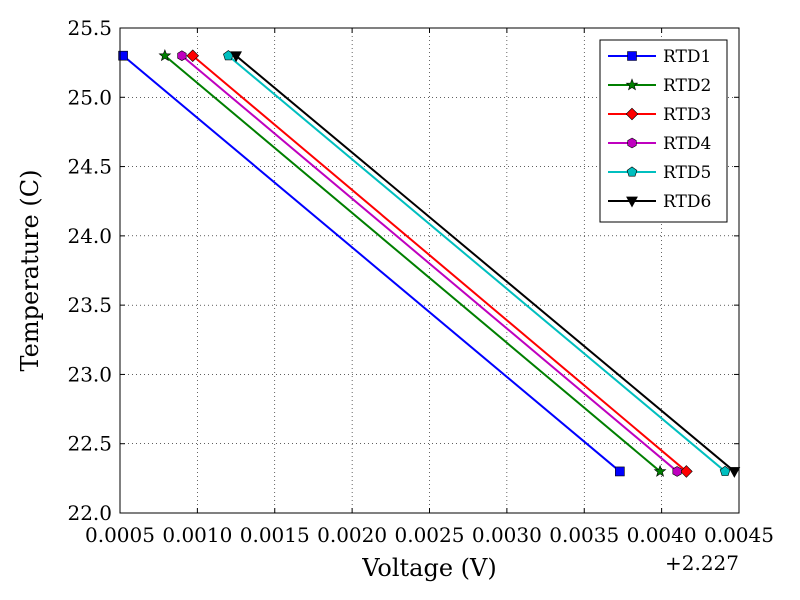 This screenshot has height=600, width=800. I want to click on legend: RTD1 RTD2 RTD3 RTD4 RTD5 RTD6, so click(663, 131).